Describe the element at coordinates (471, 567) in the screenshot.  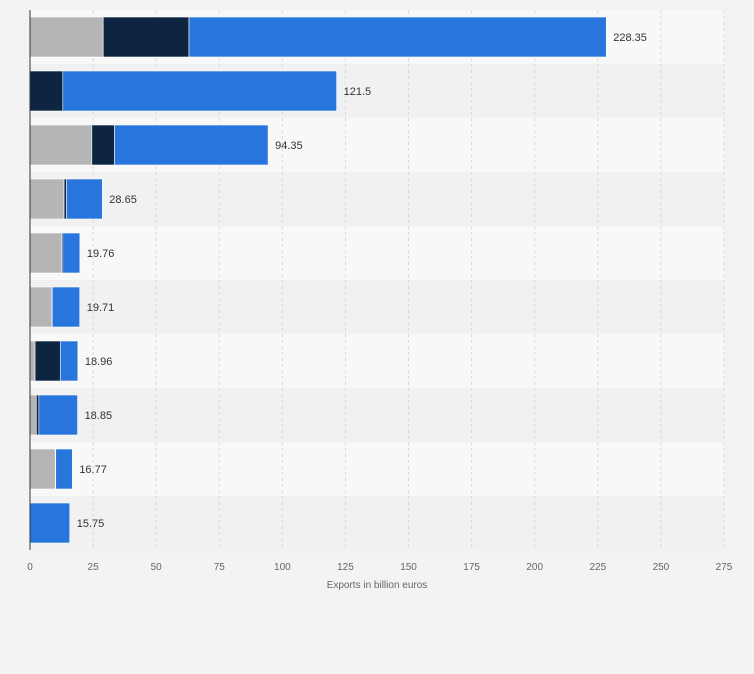
I see `x-tick-label: 175` at that location.